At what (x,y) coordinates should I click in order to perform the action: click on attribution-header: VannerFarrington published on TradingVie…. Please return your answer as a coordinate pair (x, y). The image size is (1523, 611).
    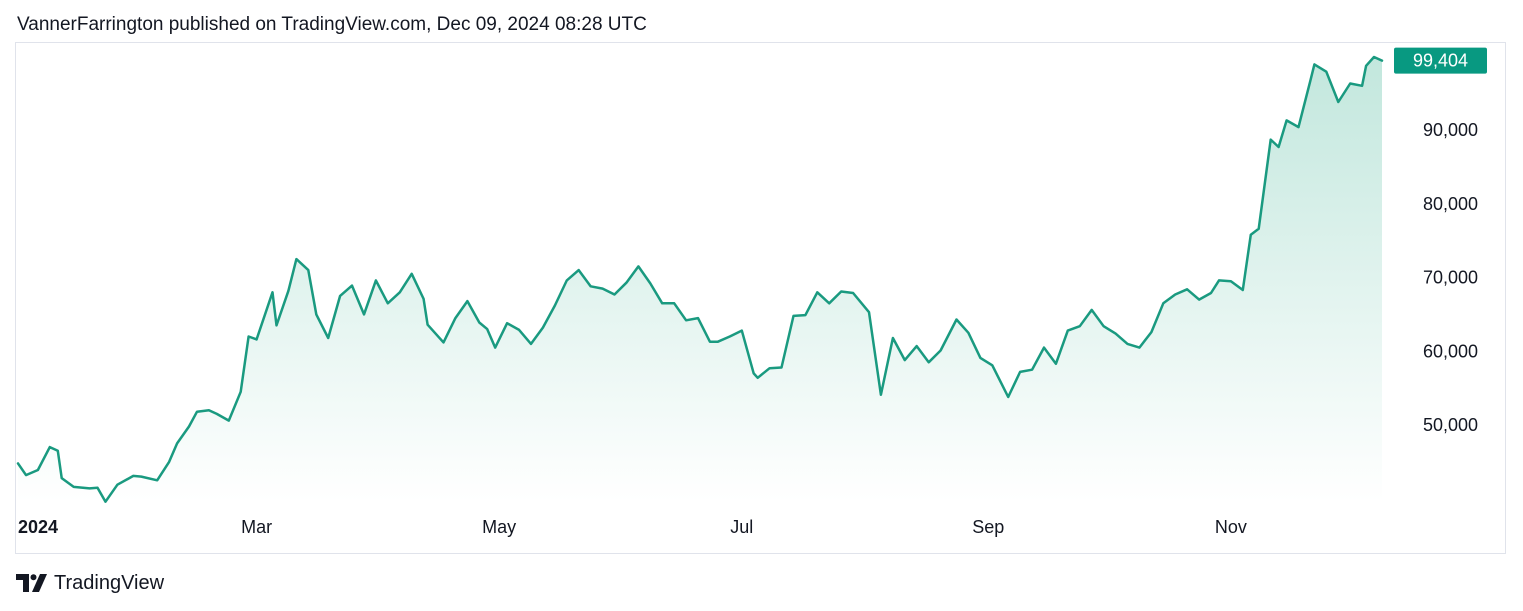
    Looking at the image, I should click on (332, 24).